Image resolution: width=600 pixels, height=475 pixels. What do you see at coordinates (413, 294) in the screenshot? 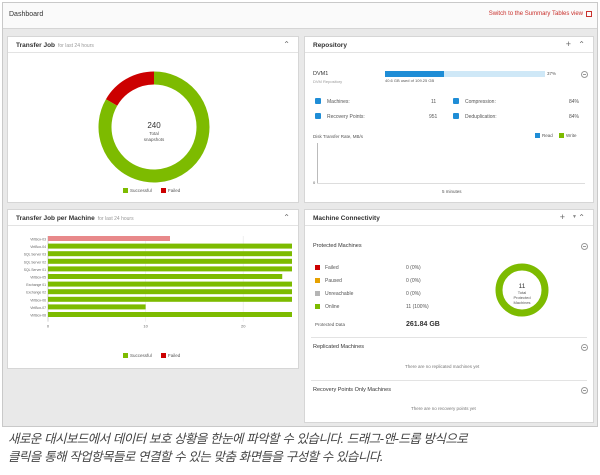
I see `status-unreachable-value: 0 (0%)` at bounding box center [413, 294].